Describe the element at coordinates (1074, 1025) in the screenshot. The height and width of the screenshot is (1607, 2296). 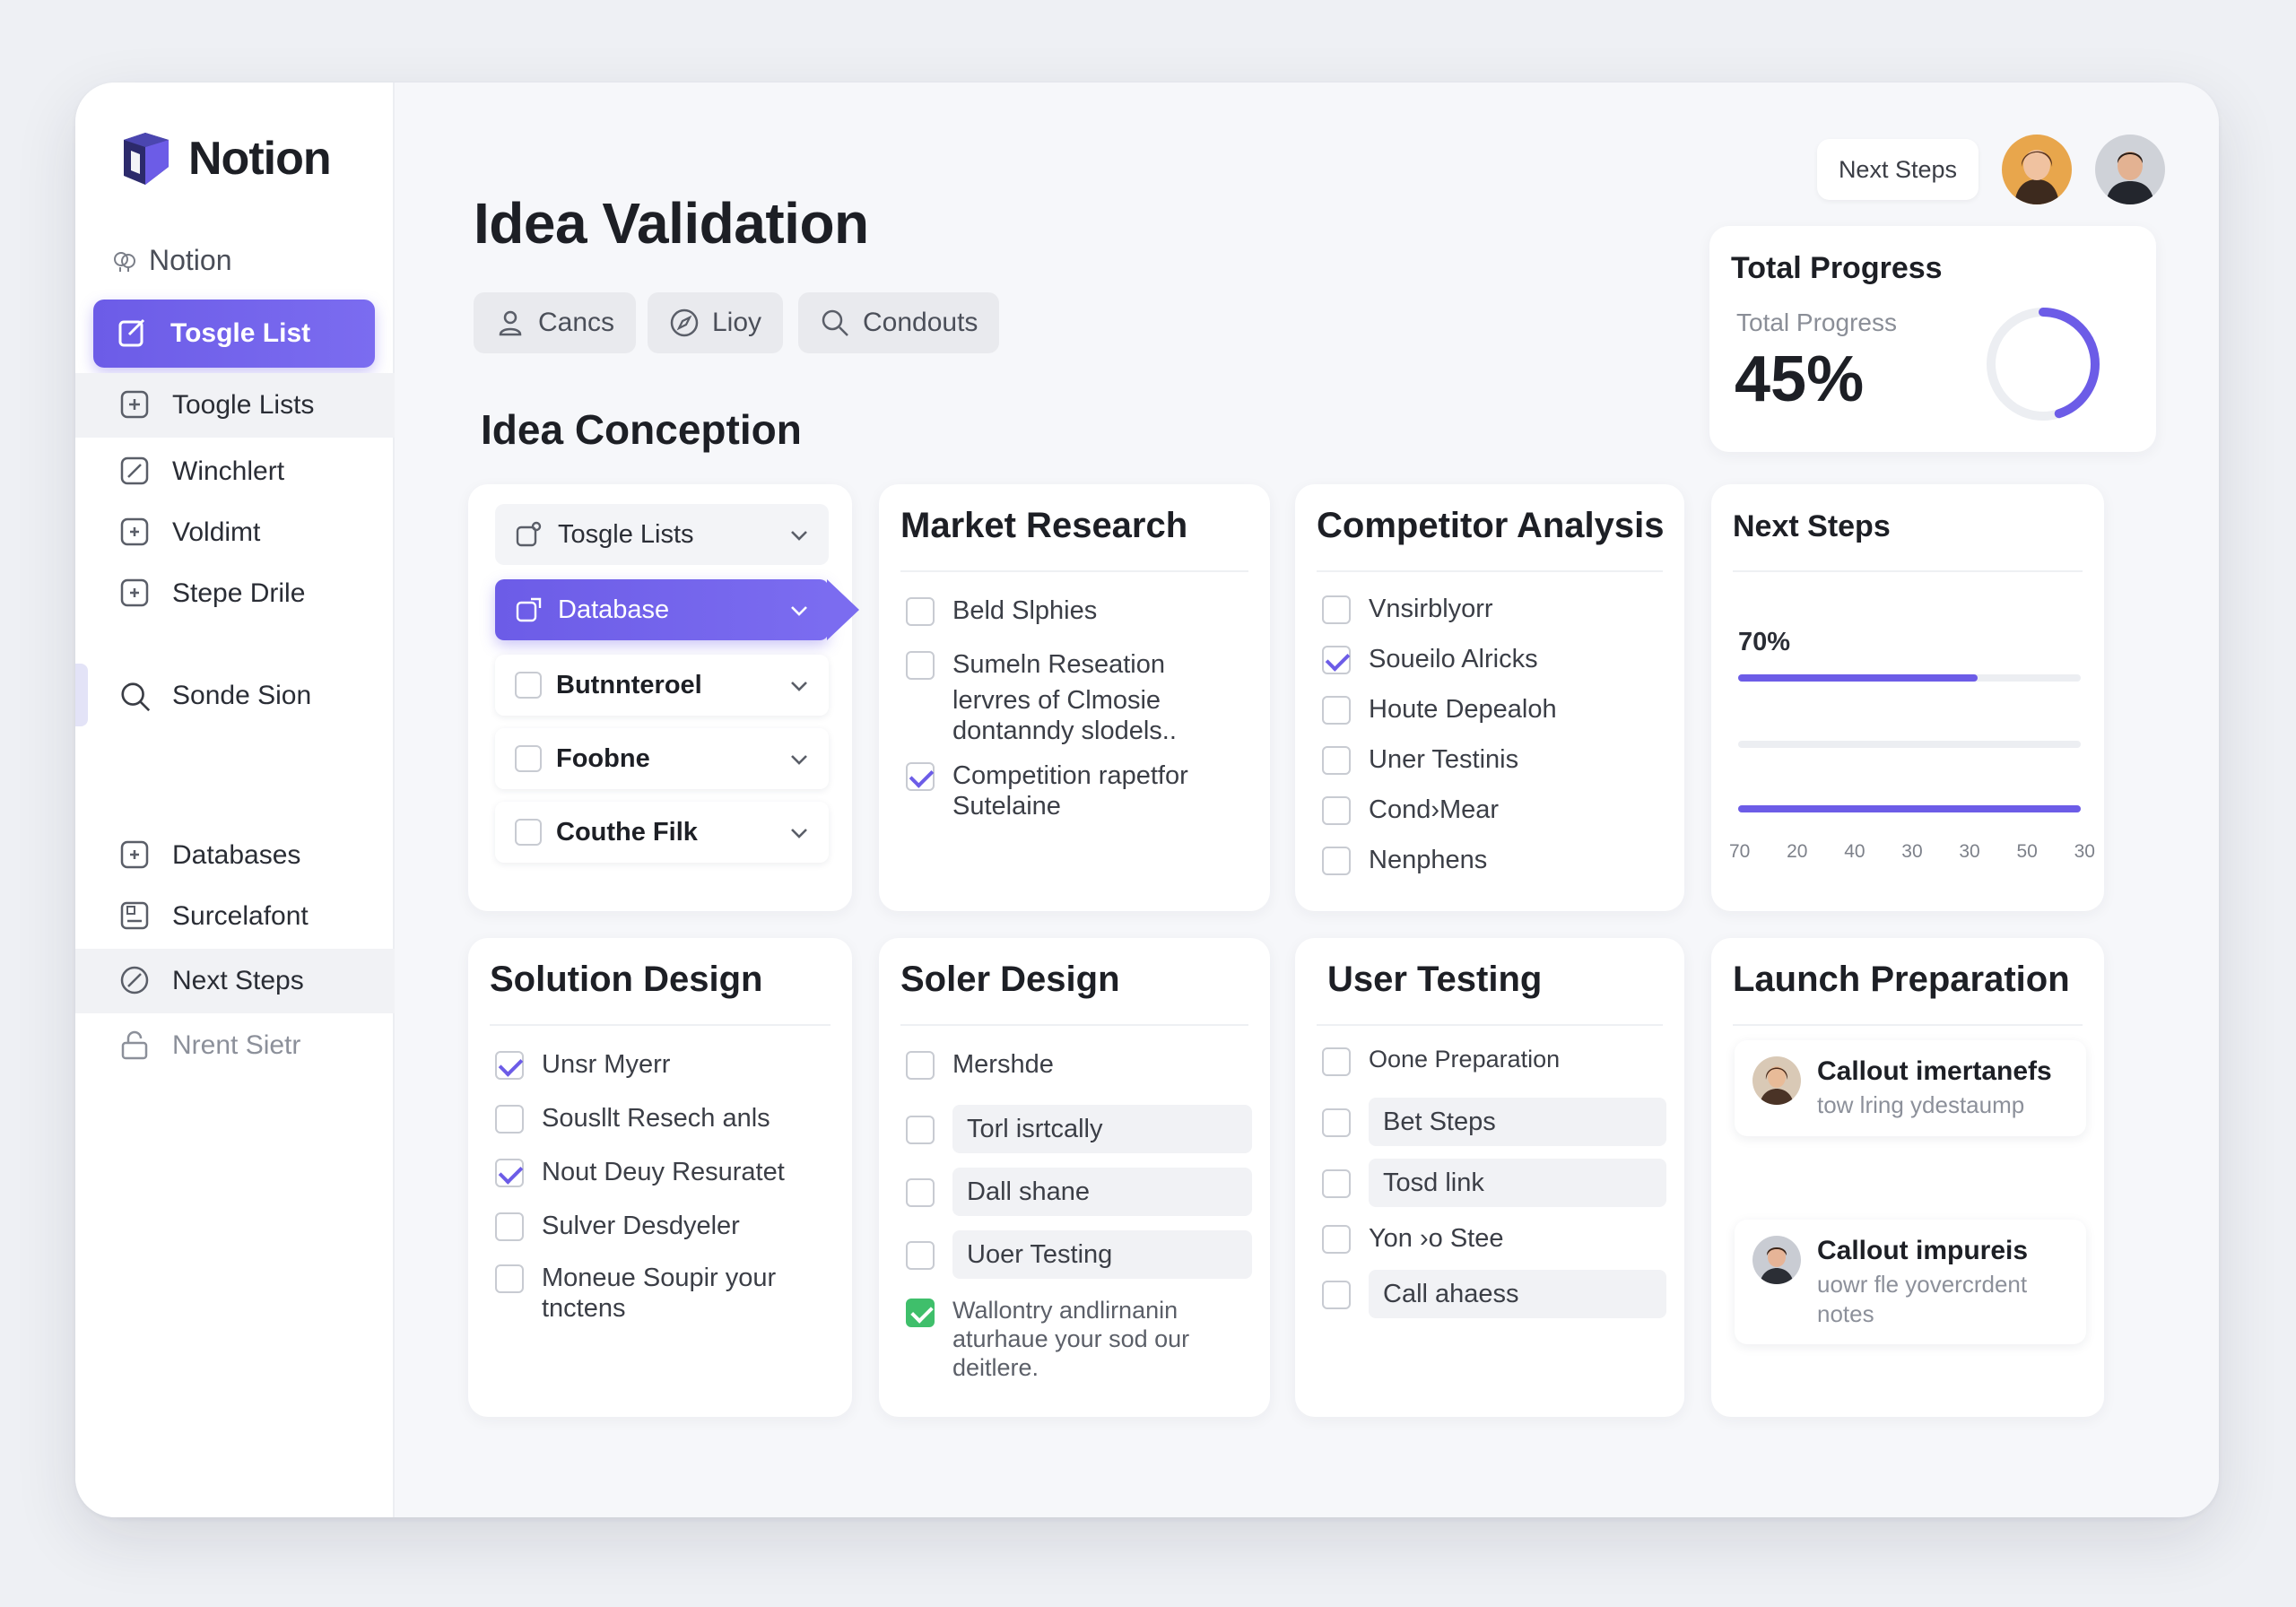
I see `divider` at that location.